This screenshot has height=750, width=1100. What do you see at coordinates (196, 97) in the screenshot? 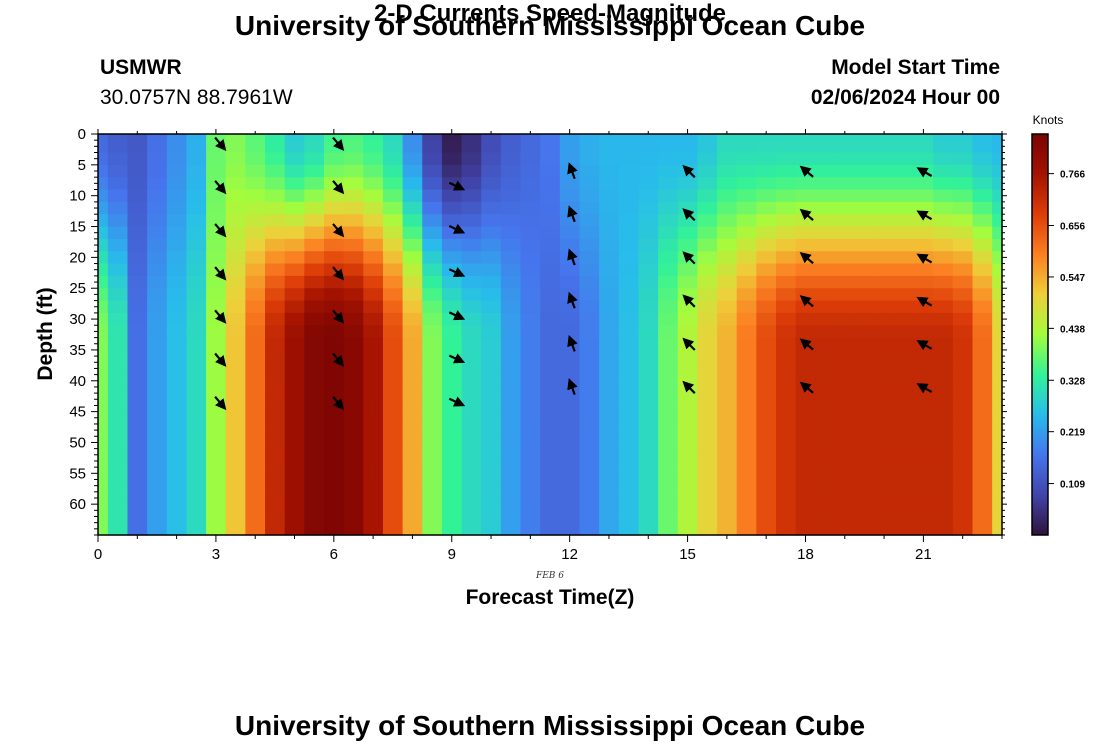
I see `station-coordinates: 30.0757N 88.7961W` at bounding box center [196, 97].